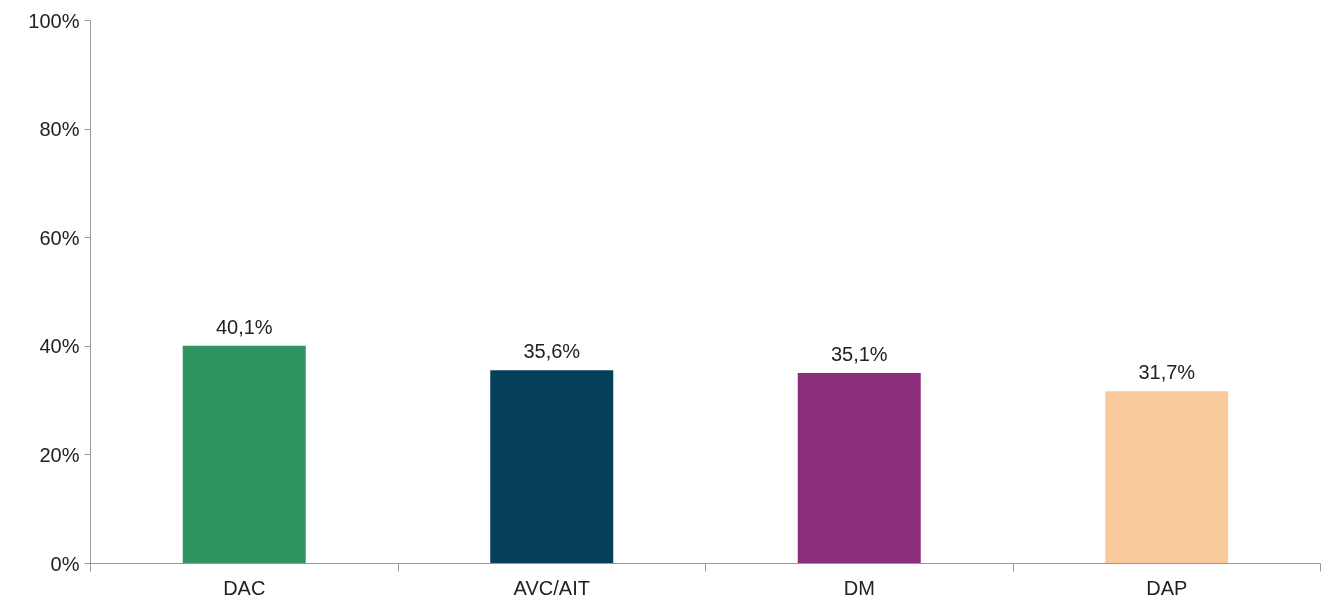 The height and width of the screenshot is (611, 1334). What do you see at coordinates (244, 326) in the screenshot?
I see `data-label: 40,1%` at bounding box center [244, 326].